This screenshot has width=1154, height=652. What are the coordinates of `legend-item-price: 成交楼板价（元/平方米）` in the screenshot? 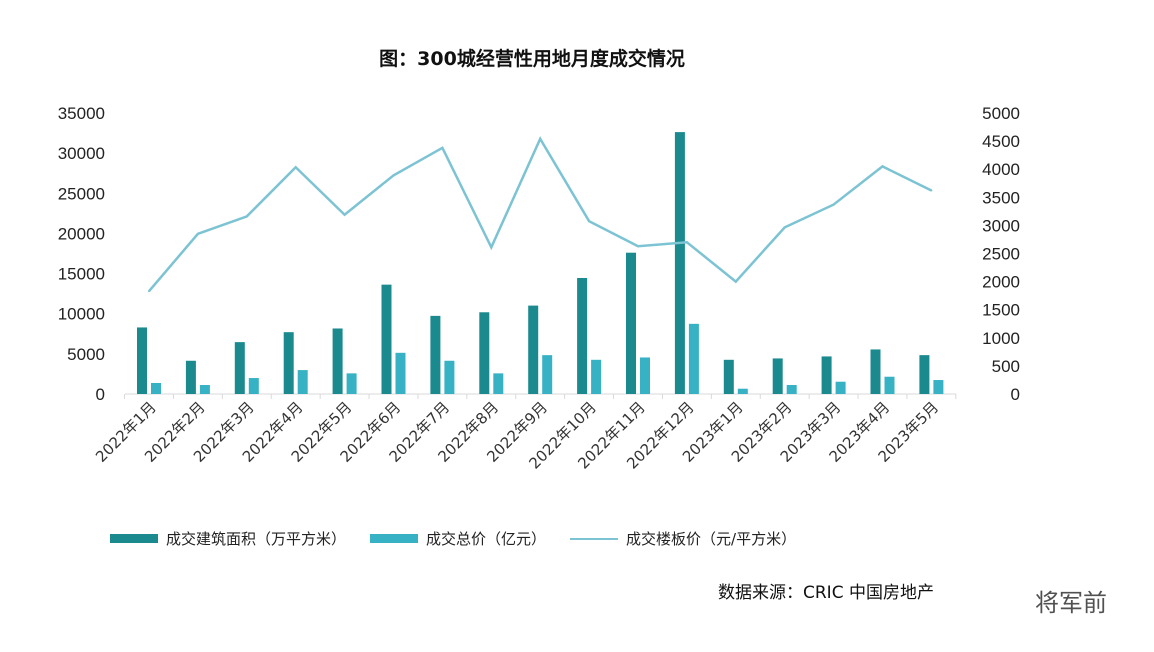 It's located at (683, 538).